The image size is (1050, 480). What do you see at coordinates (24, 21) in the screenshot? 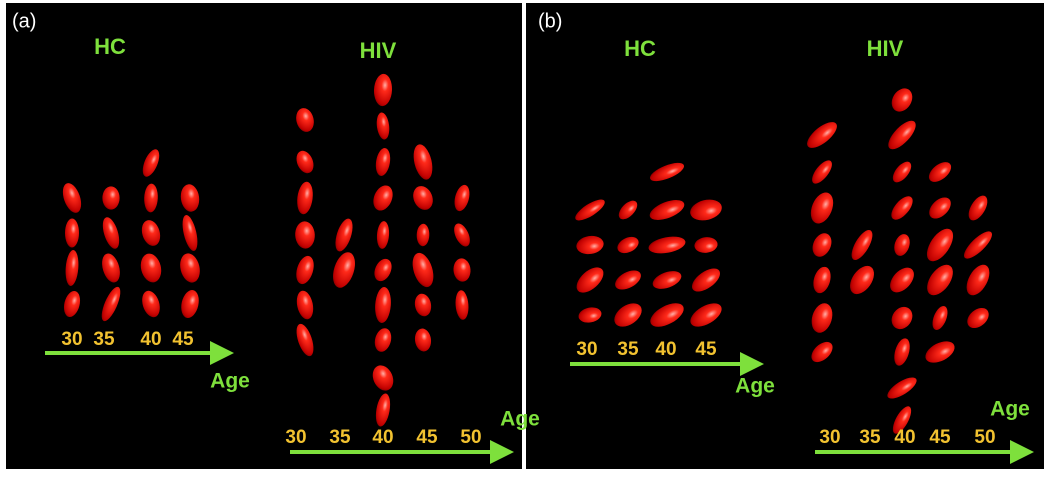
I see `panel-label: (a)` at bounding box center [24, 21].